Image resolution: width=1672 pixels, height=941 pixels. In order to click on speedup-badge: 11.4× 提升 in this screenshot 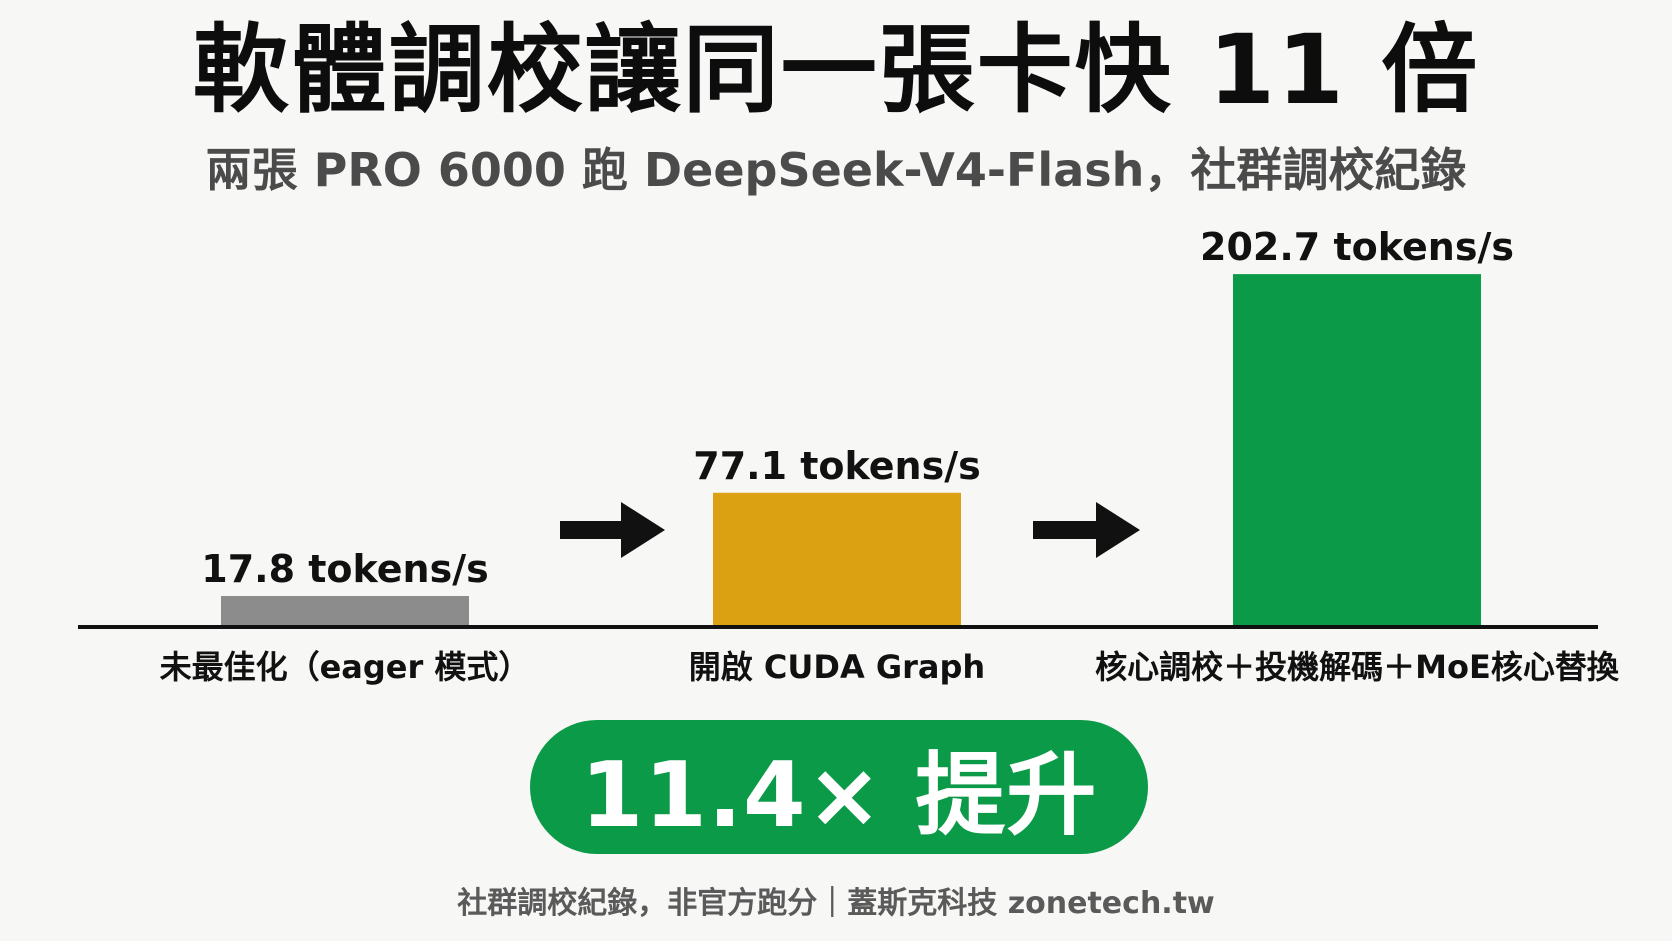, I will do `click(839, 787)`.